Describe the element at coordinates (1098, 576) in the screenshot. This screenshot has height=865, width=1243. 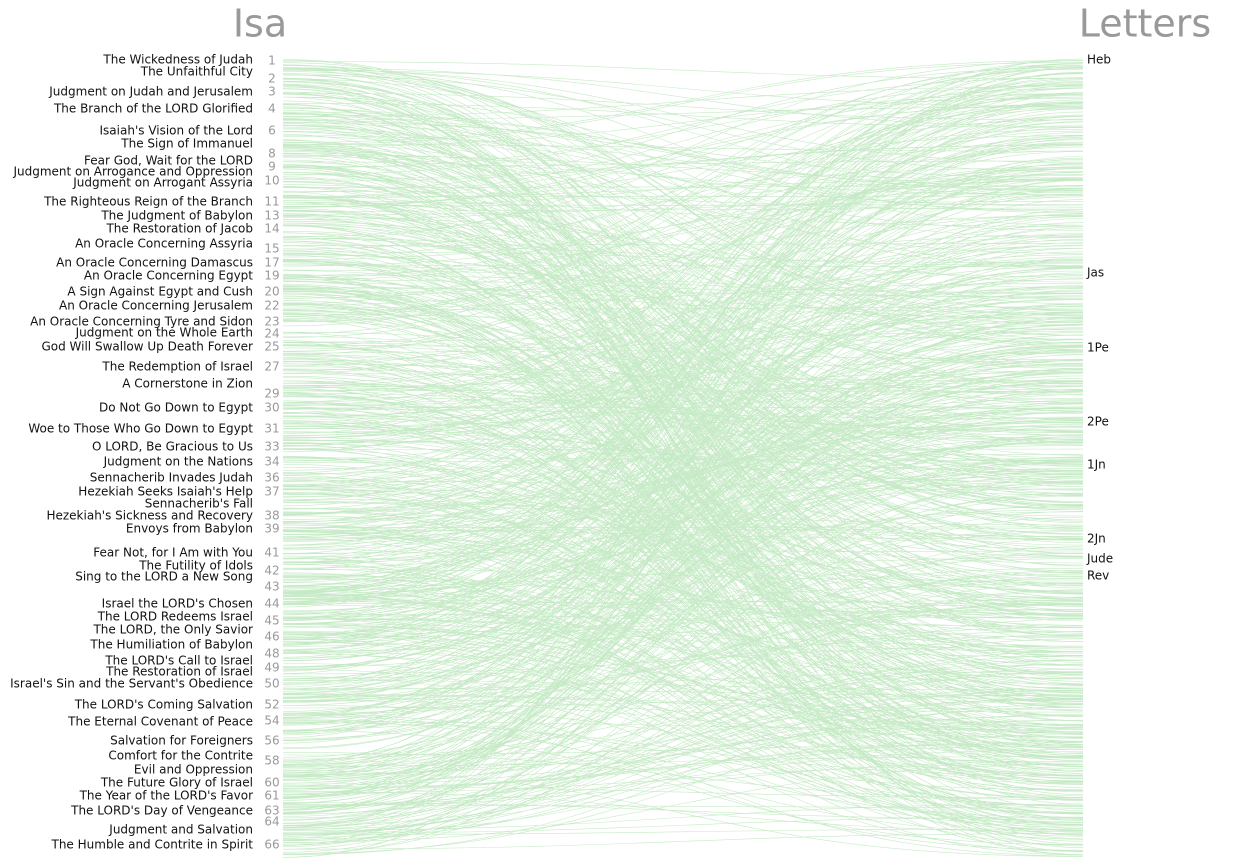
I see `book-label: Rev` at that location.